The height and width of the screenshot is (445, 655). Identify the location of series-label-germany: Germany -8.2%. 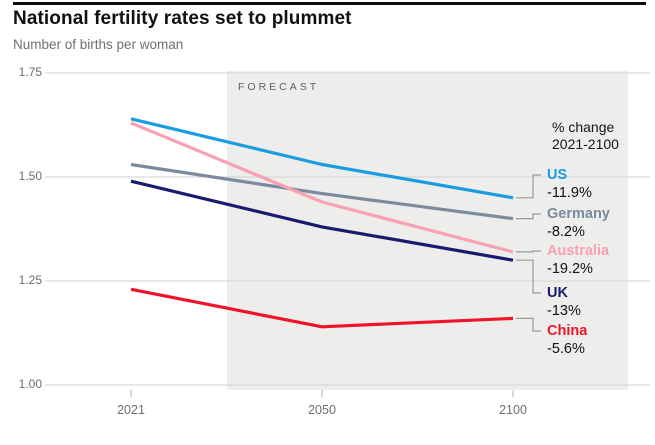
(578, 223).